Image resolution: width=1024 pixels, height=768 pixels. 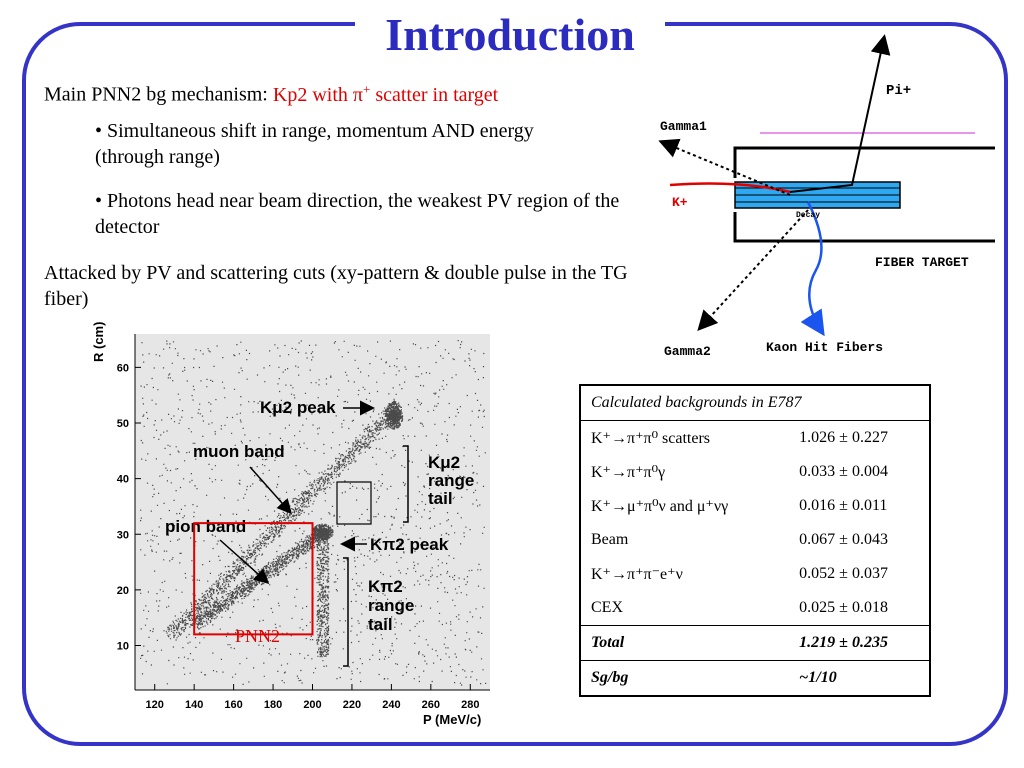 I want to click on sgbg-value: ~1/10, so click(x=859, y=678).